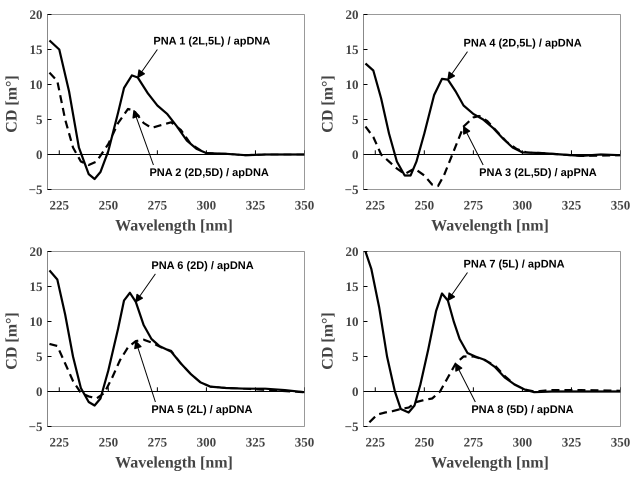 This screenshot has width=636, height=479. What do you see at coordinates (538, 173) in the screenshot?
I see `annotation: PNA 3 (2L,5D) / apPNA` at bounding box center [538, 173].